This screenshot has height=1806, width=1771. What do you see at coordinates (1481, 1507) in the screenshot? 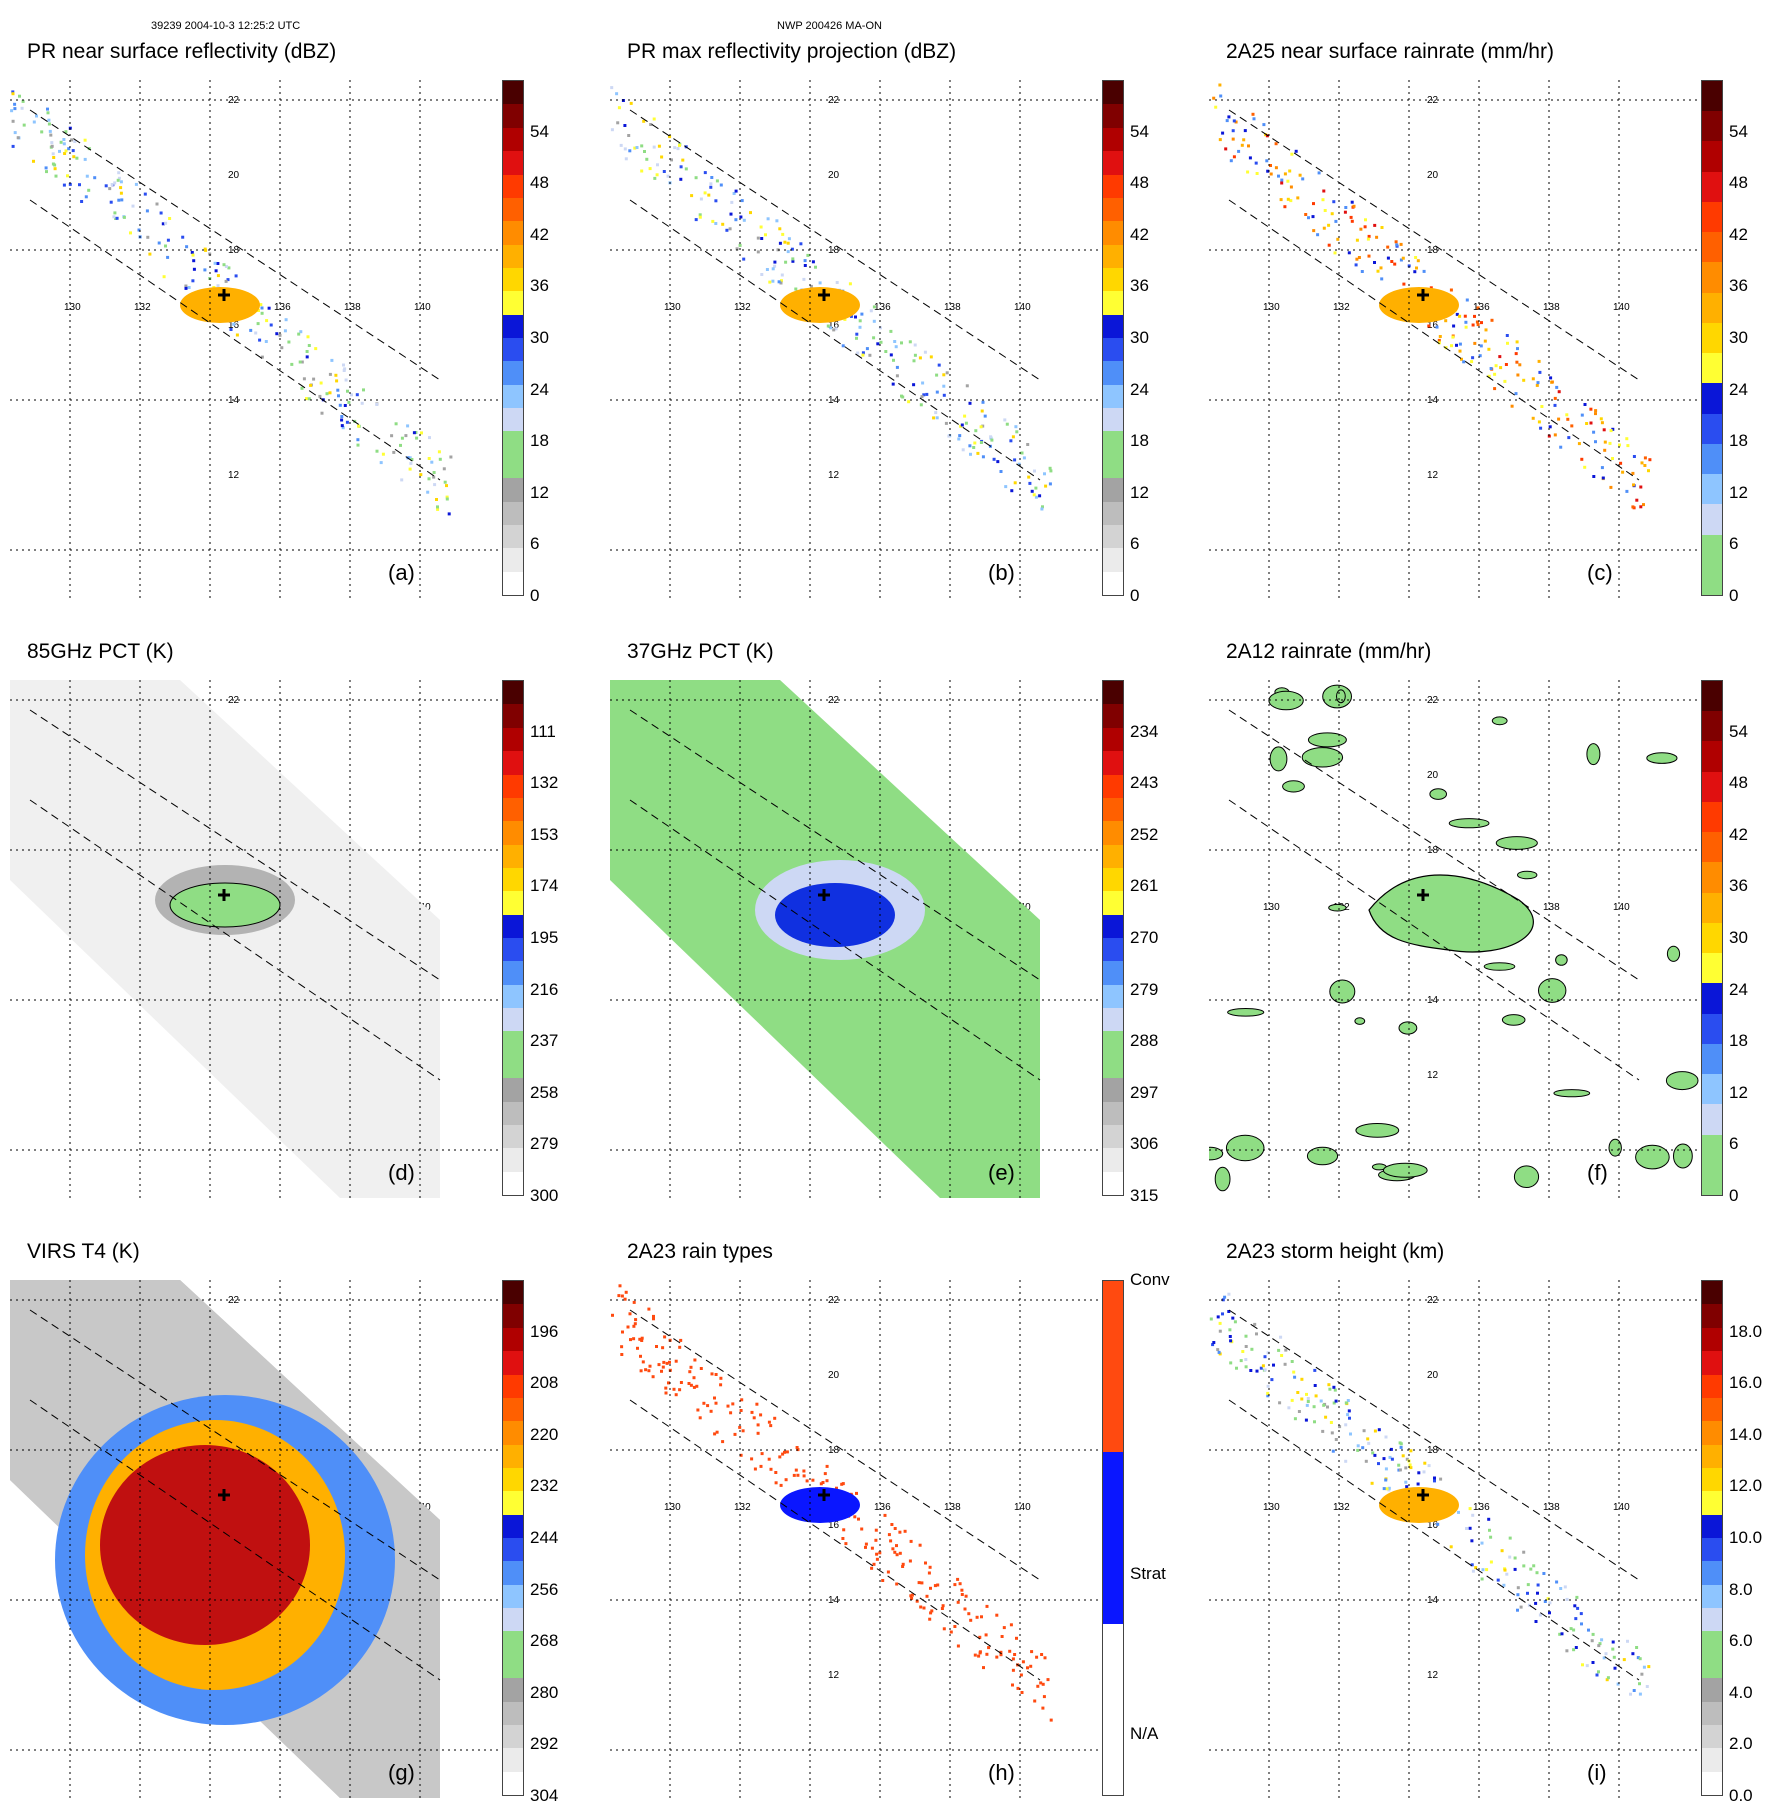
I see `lon-label: 136` at bounding box center [1481, 1507].